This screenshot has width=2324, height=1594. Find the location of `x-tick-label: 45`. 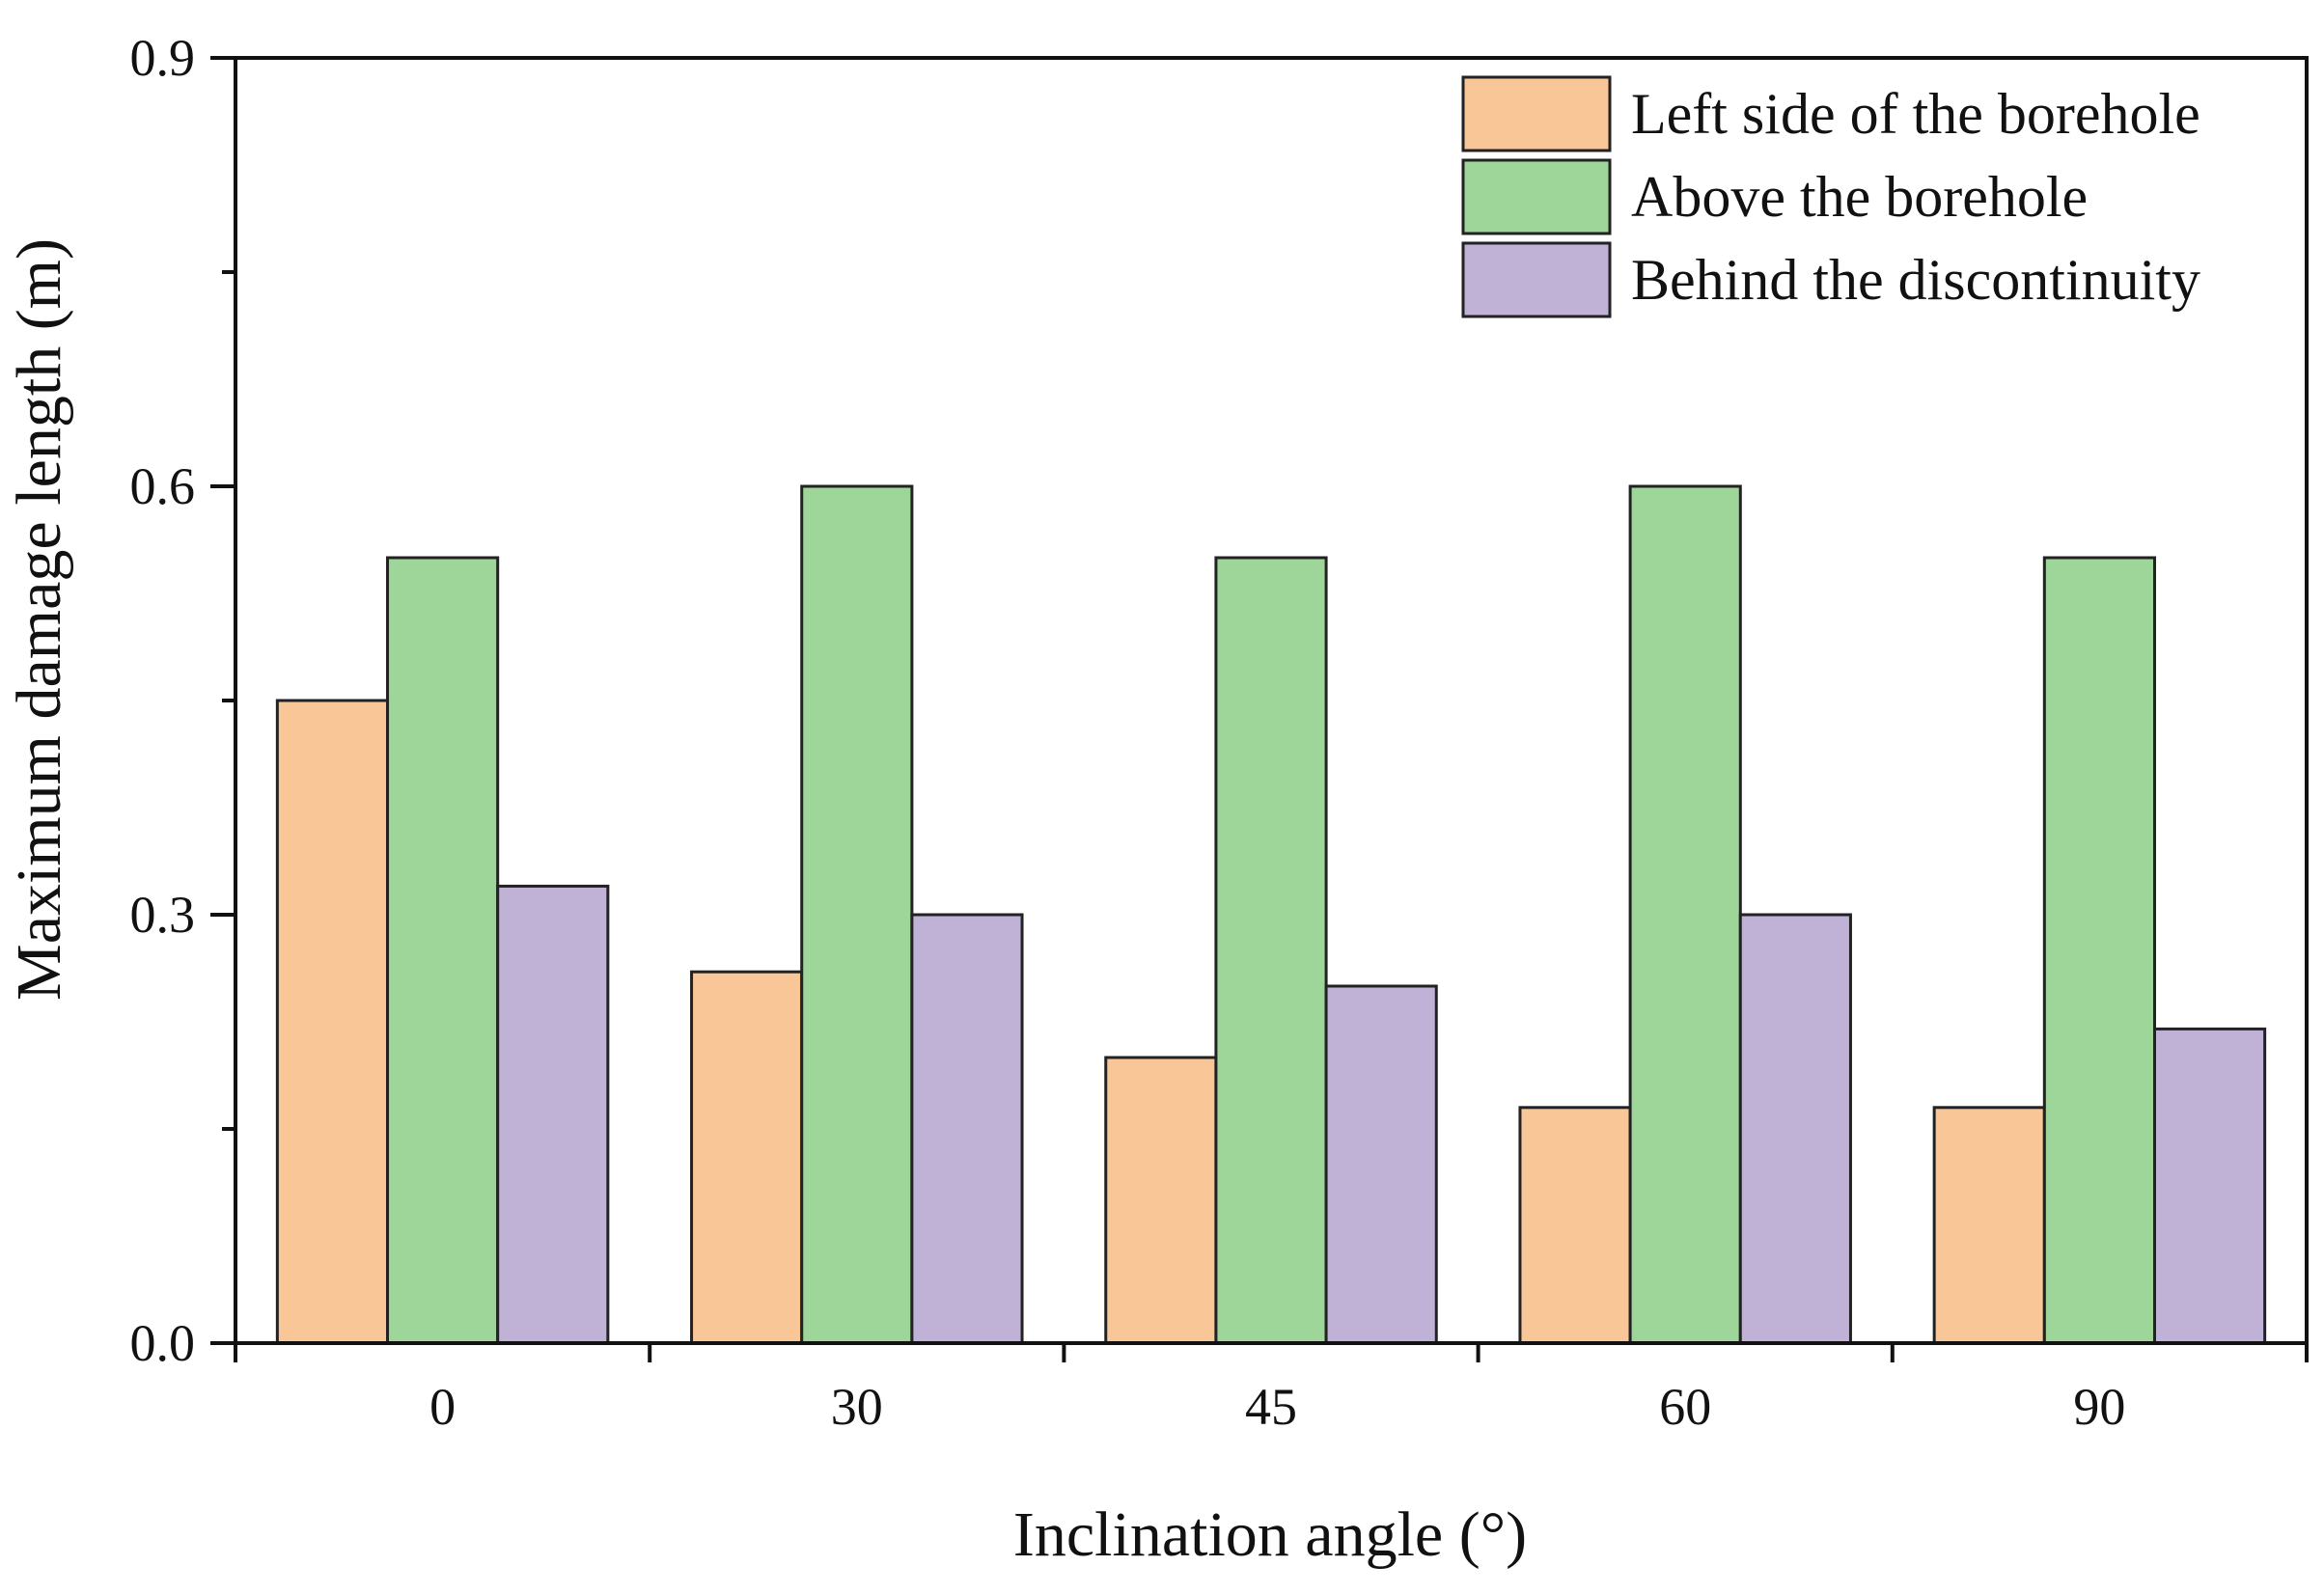

x-tick-label: 45 is located at coordinates (1271, 1407).